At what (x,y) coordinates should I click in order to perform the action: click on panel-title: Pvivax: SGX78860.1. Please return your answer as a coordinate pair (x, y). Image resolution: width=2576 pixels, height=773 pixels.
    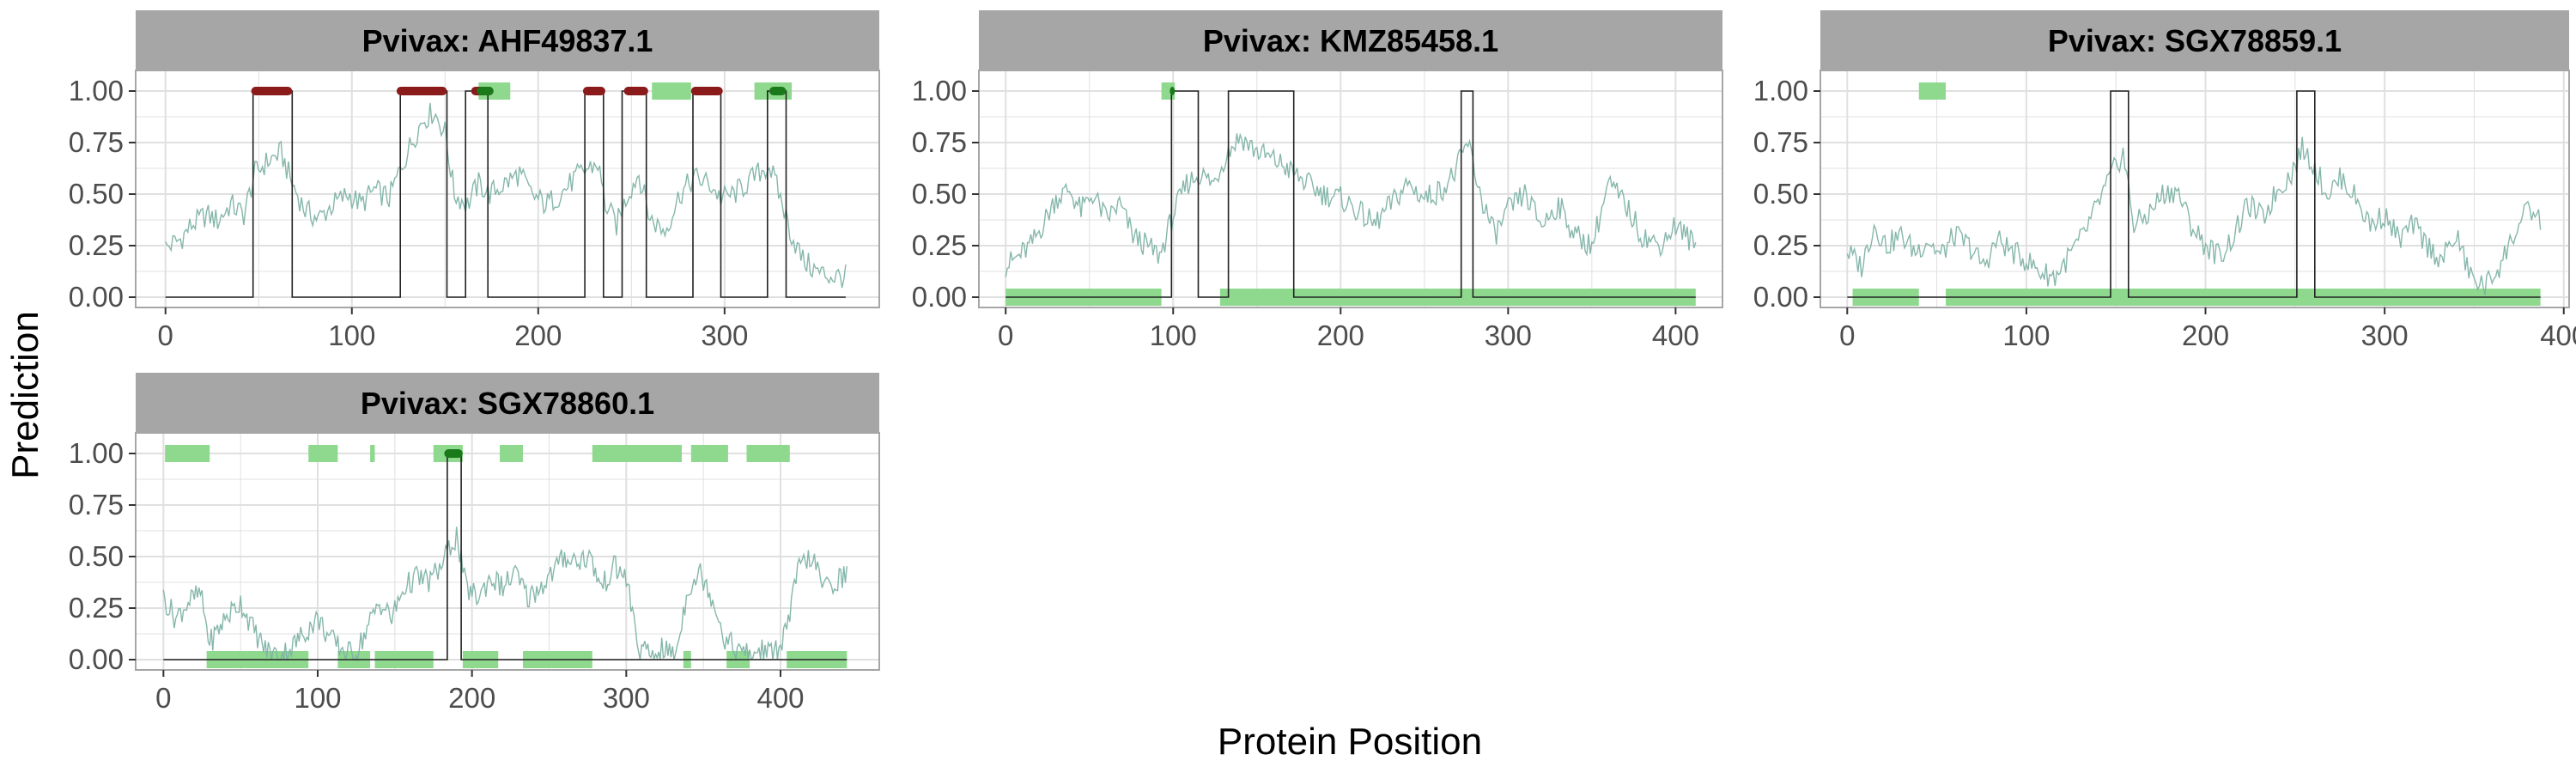
    Looking at the image, I should click on (508, 403).